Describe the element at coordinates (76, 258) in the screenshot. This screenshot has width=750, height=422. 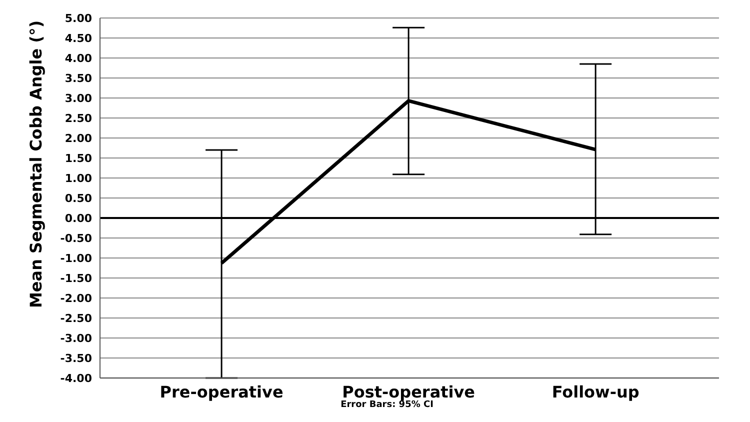
I see `y-tick-label: -1.00` at that location.